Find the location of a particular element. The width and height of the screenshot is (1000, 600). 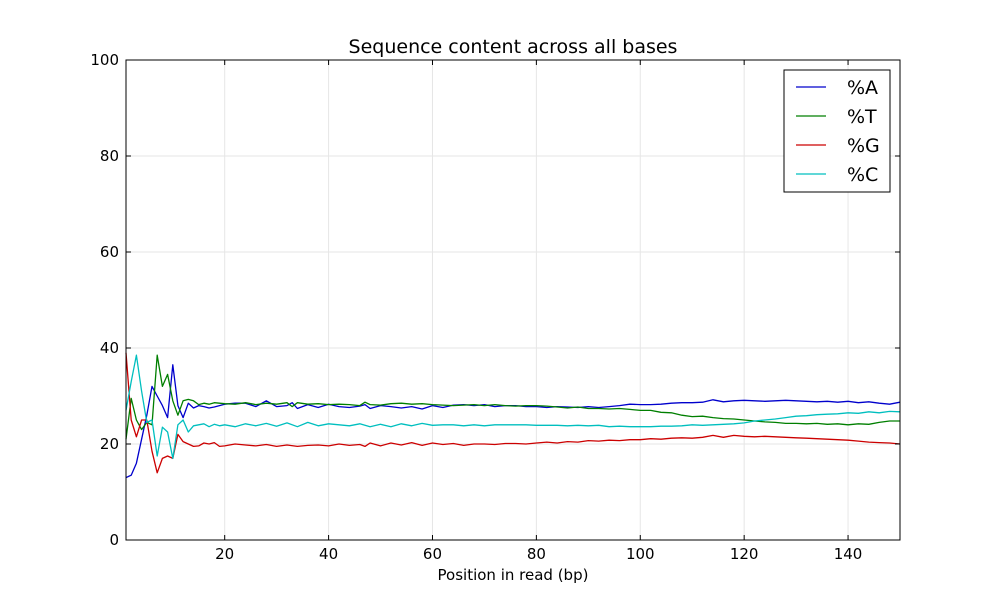

y-tick-label: 40 is located at coordinates (109, 348).